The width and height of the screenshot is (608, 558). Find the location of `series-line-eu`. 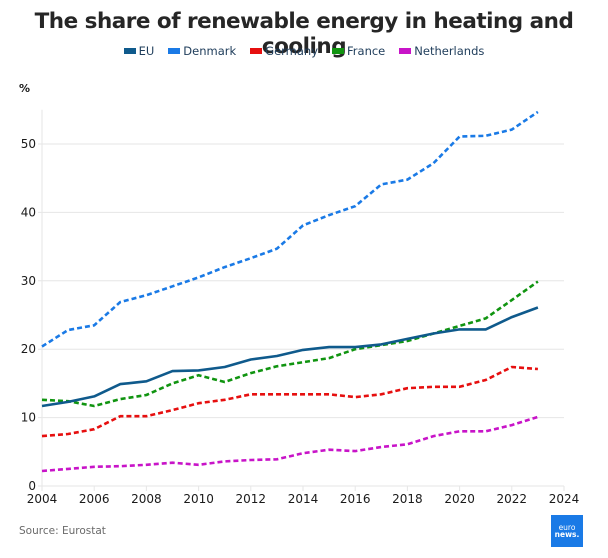

series-line-eu is located at coordinates (290, 357).